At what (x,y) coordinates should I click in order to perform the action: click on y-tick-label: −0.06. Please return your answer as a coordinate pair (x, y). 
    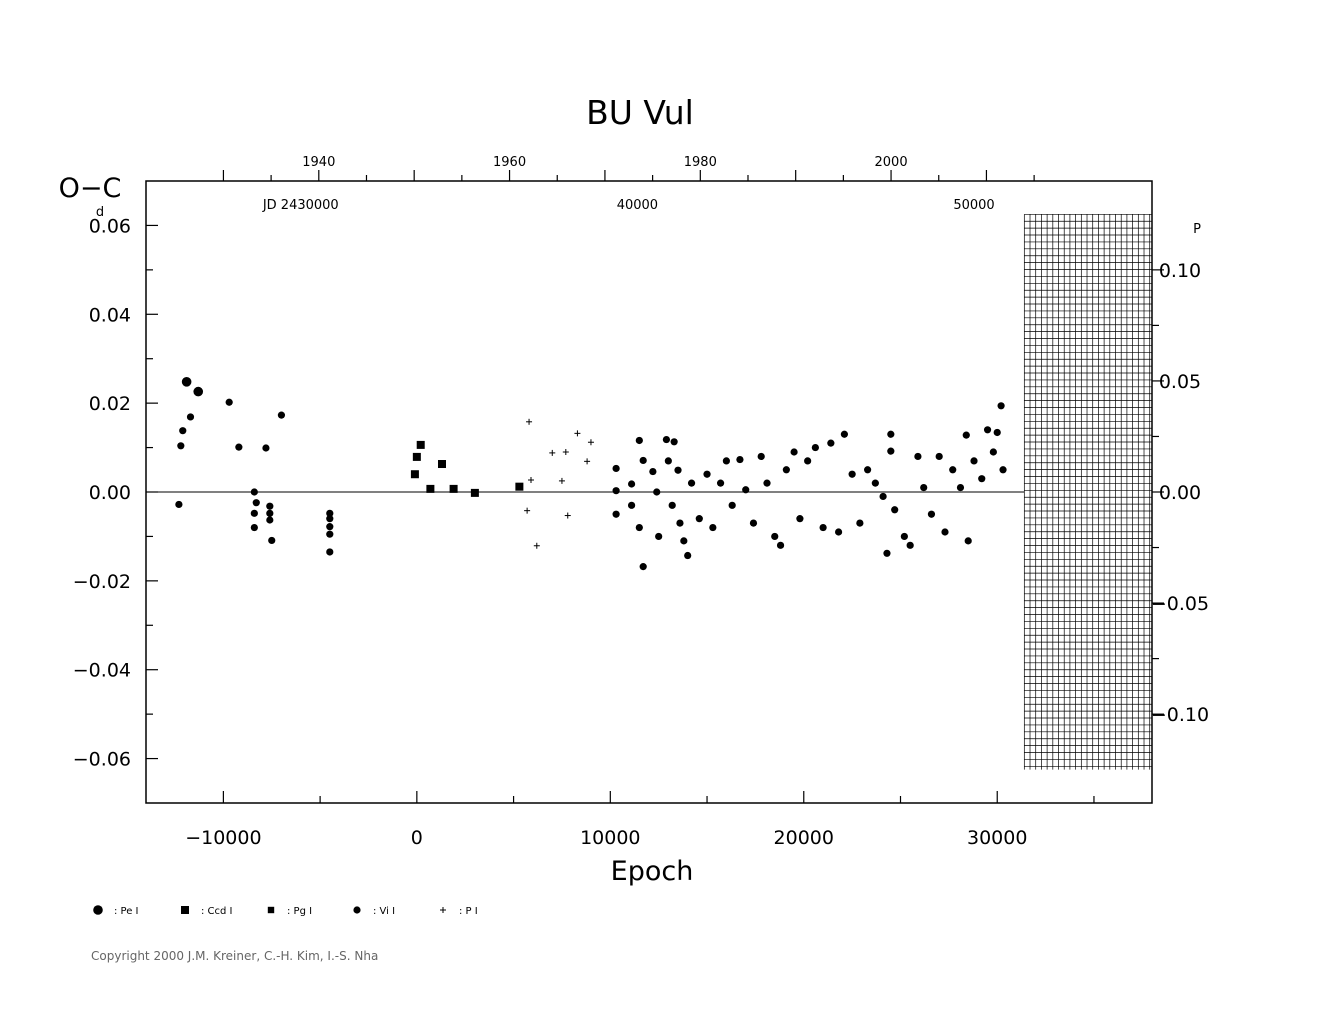
    Looking at the image, I should click on (102, 760).